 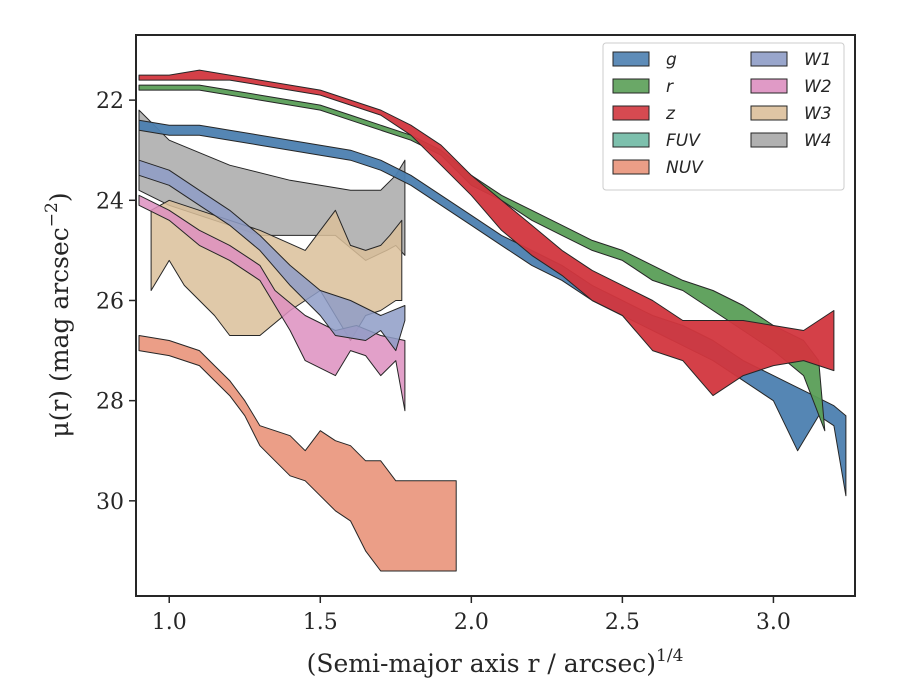 I want to click on legend-label-w2: W2, so click(x=818, y=87).